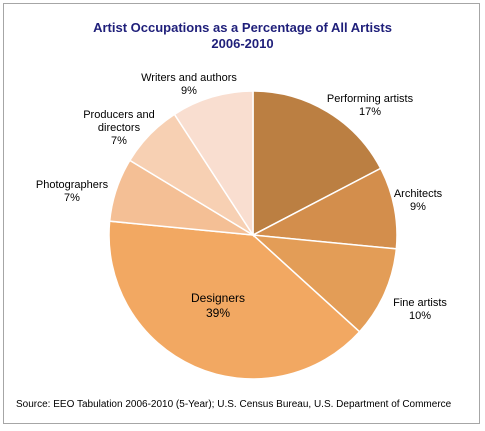 This screenshot has height=431, width=485. I want to click on slice-label-designers: Designers 39%, so click(218, 305).